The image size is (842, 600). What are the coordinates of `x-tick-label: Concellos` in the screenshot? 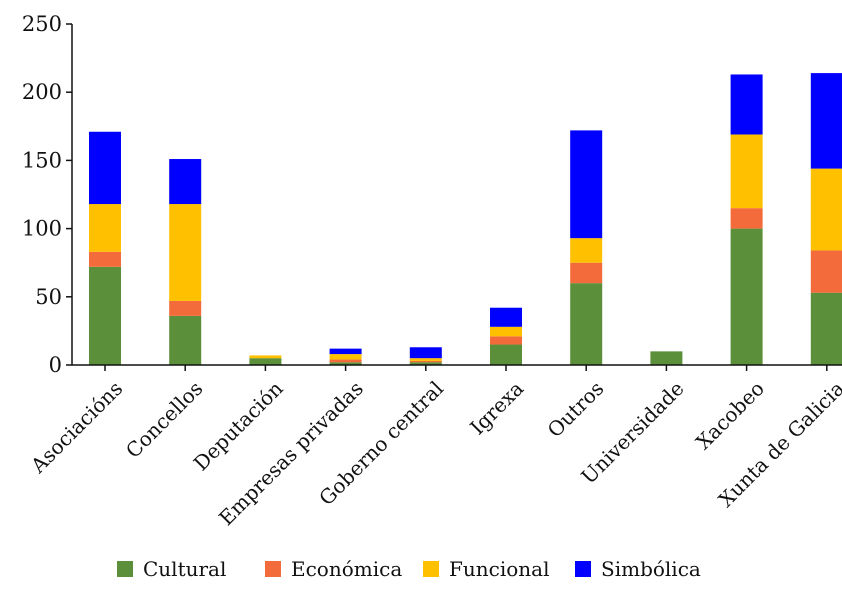 It's located at (164, 419).